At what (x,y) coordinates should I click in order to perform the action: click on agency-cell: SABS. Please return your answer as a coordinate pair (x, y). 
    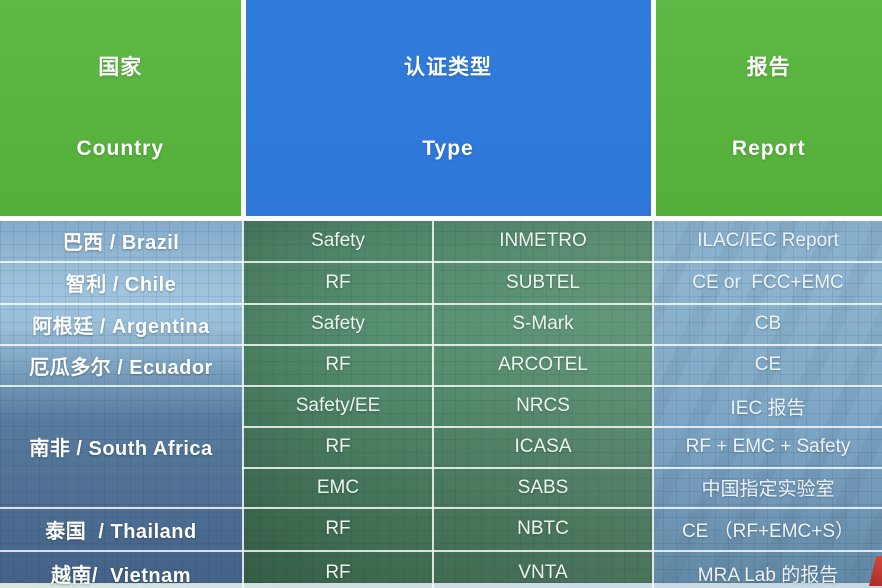
    Looking at the image, I should click on (543, 487).